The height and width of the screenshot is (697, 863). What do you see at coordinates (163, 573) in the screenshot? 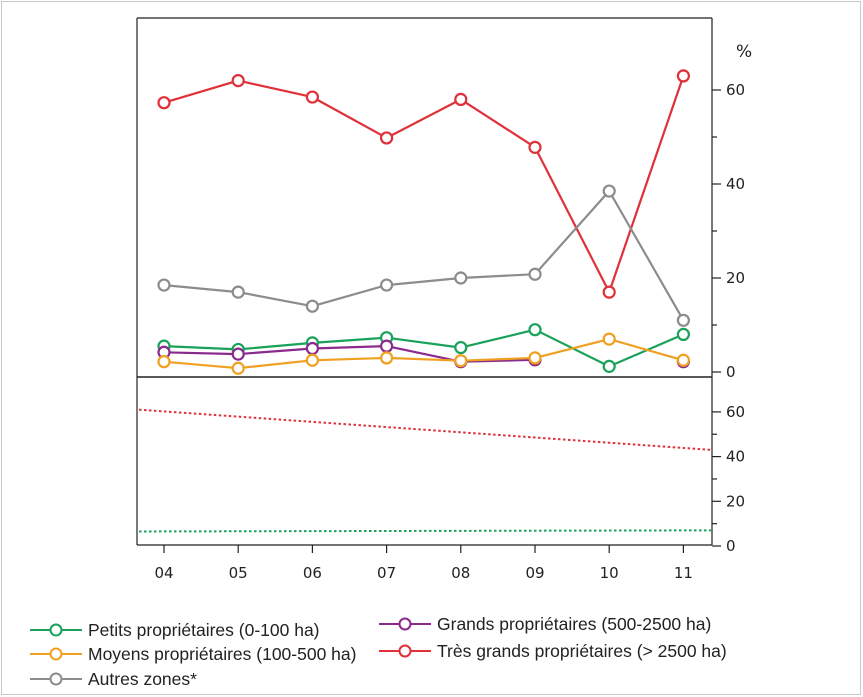
I see `x-tick-label: 04` at bounding box center [163, 573].